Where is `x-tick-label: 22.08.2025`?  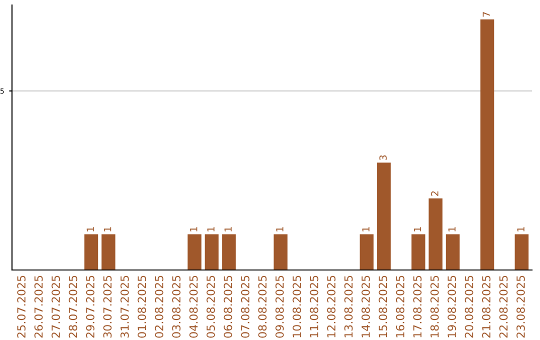 x-tick-label: 22.08.2025 is located at coordinates (503, 307).